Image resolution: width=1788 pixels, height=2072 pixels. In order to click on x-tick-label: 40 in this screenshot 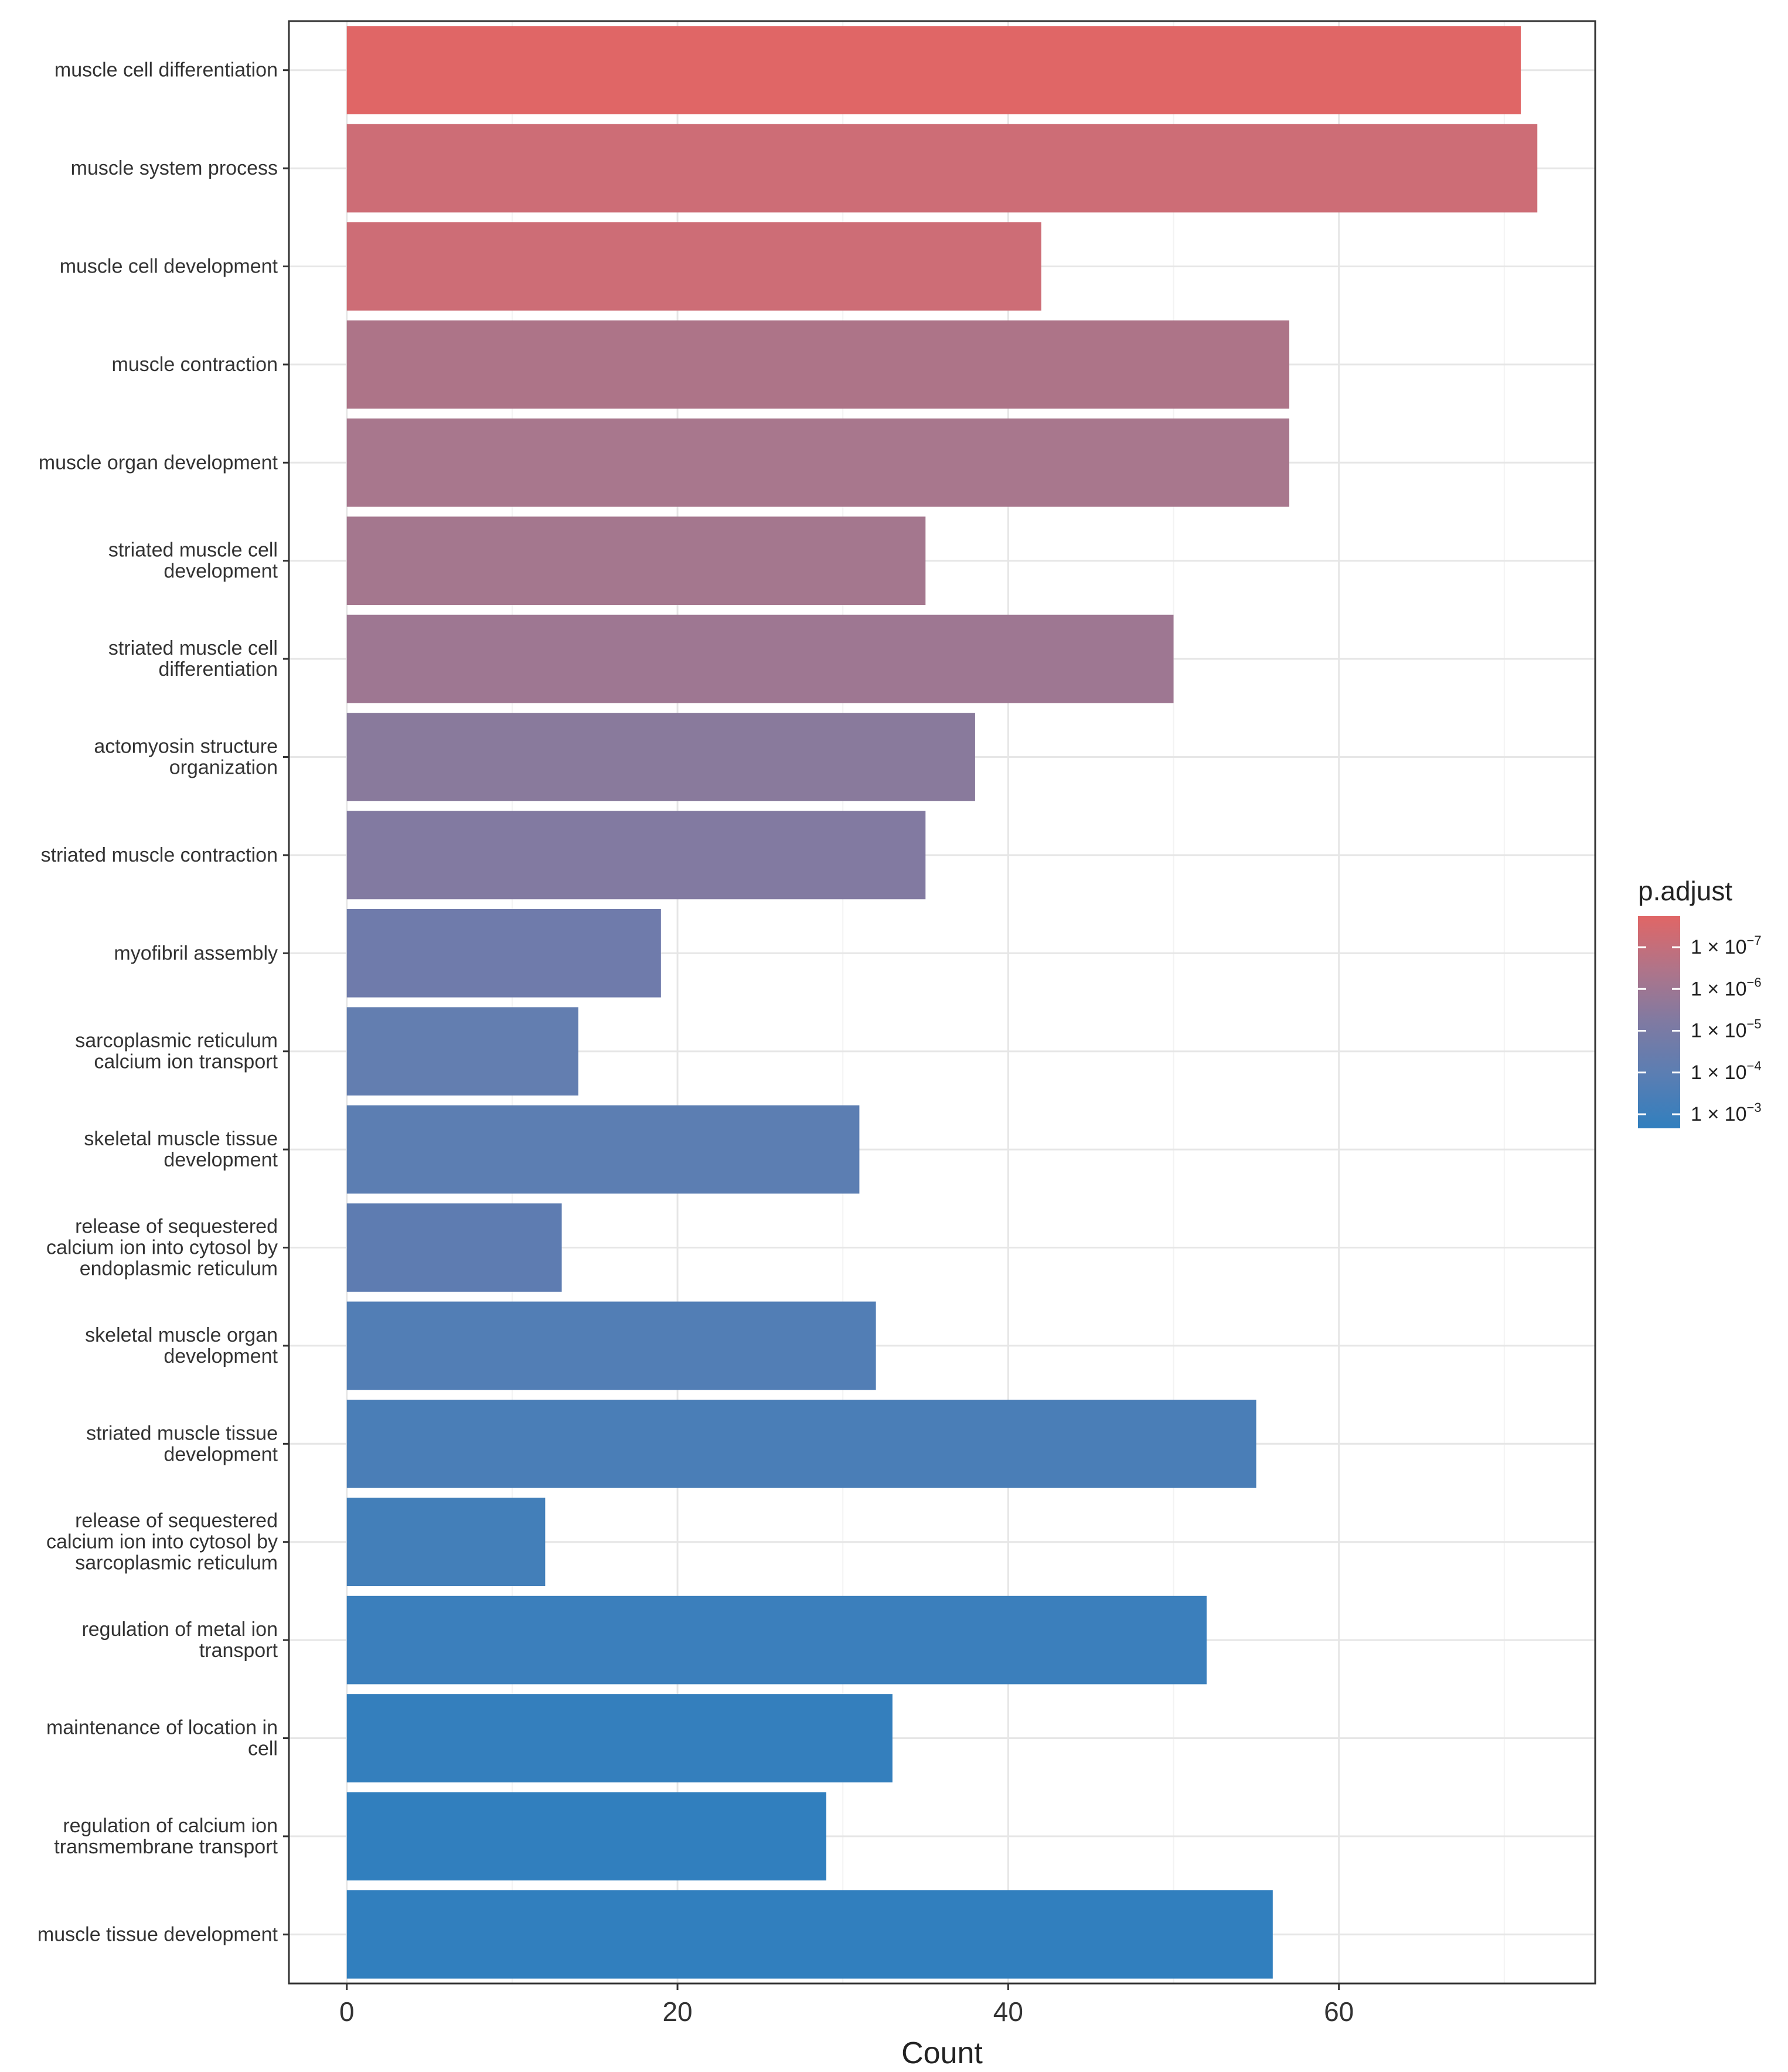, I will do `click(1008, 2011)`.